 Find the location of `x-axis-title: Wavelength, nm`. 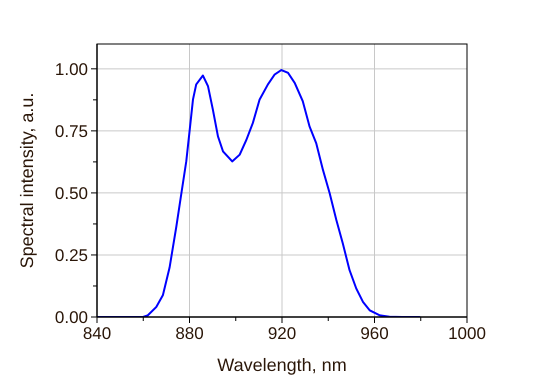

x-axis-title: Wavelength, nm is located at coordinates (282, 365).